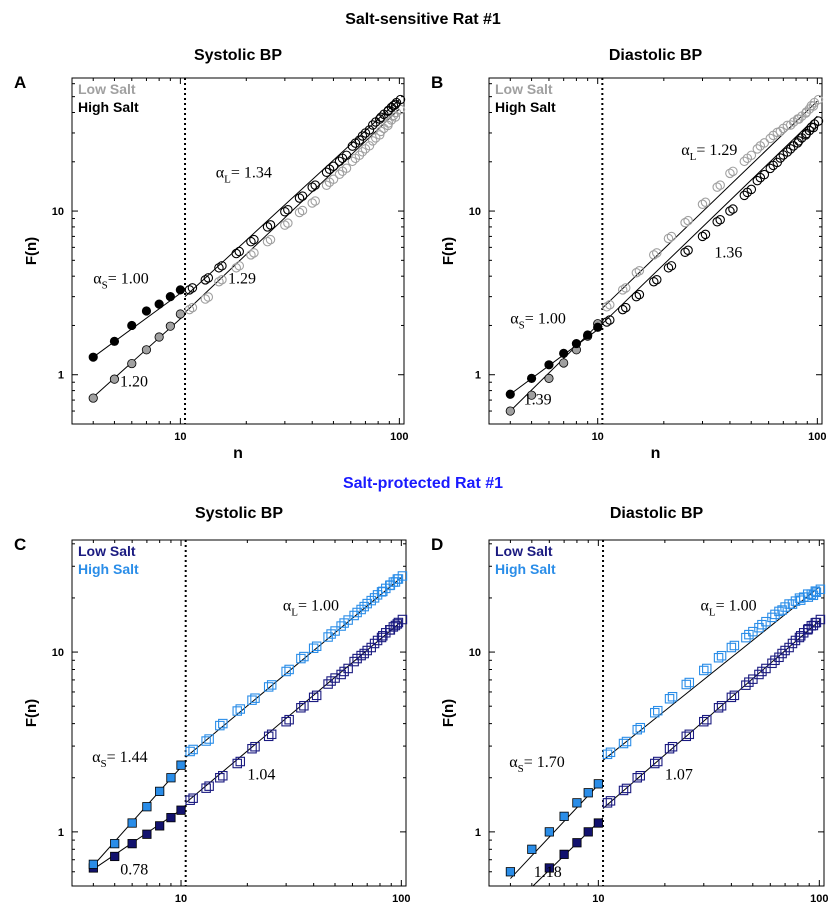  Describe the element at coordinates (729, 608) in the screenshot. I see `exponent-annotation: αL= 1.00` at that location.